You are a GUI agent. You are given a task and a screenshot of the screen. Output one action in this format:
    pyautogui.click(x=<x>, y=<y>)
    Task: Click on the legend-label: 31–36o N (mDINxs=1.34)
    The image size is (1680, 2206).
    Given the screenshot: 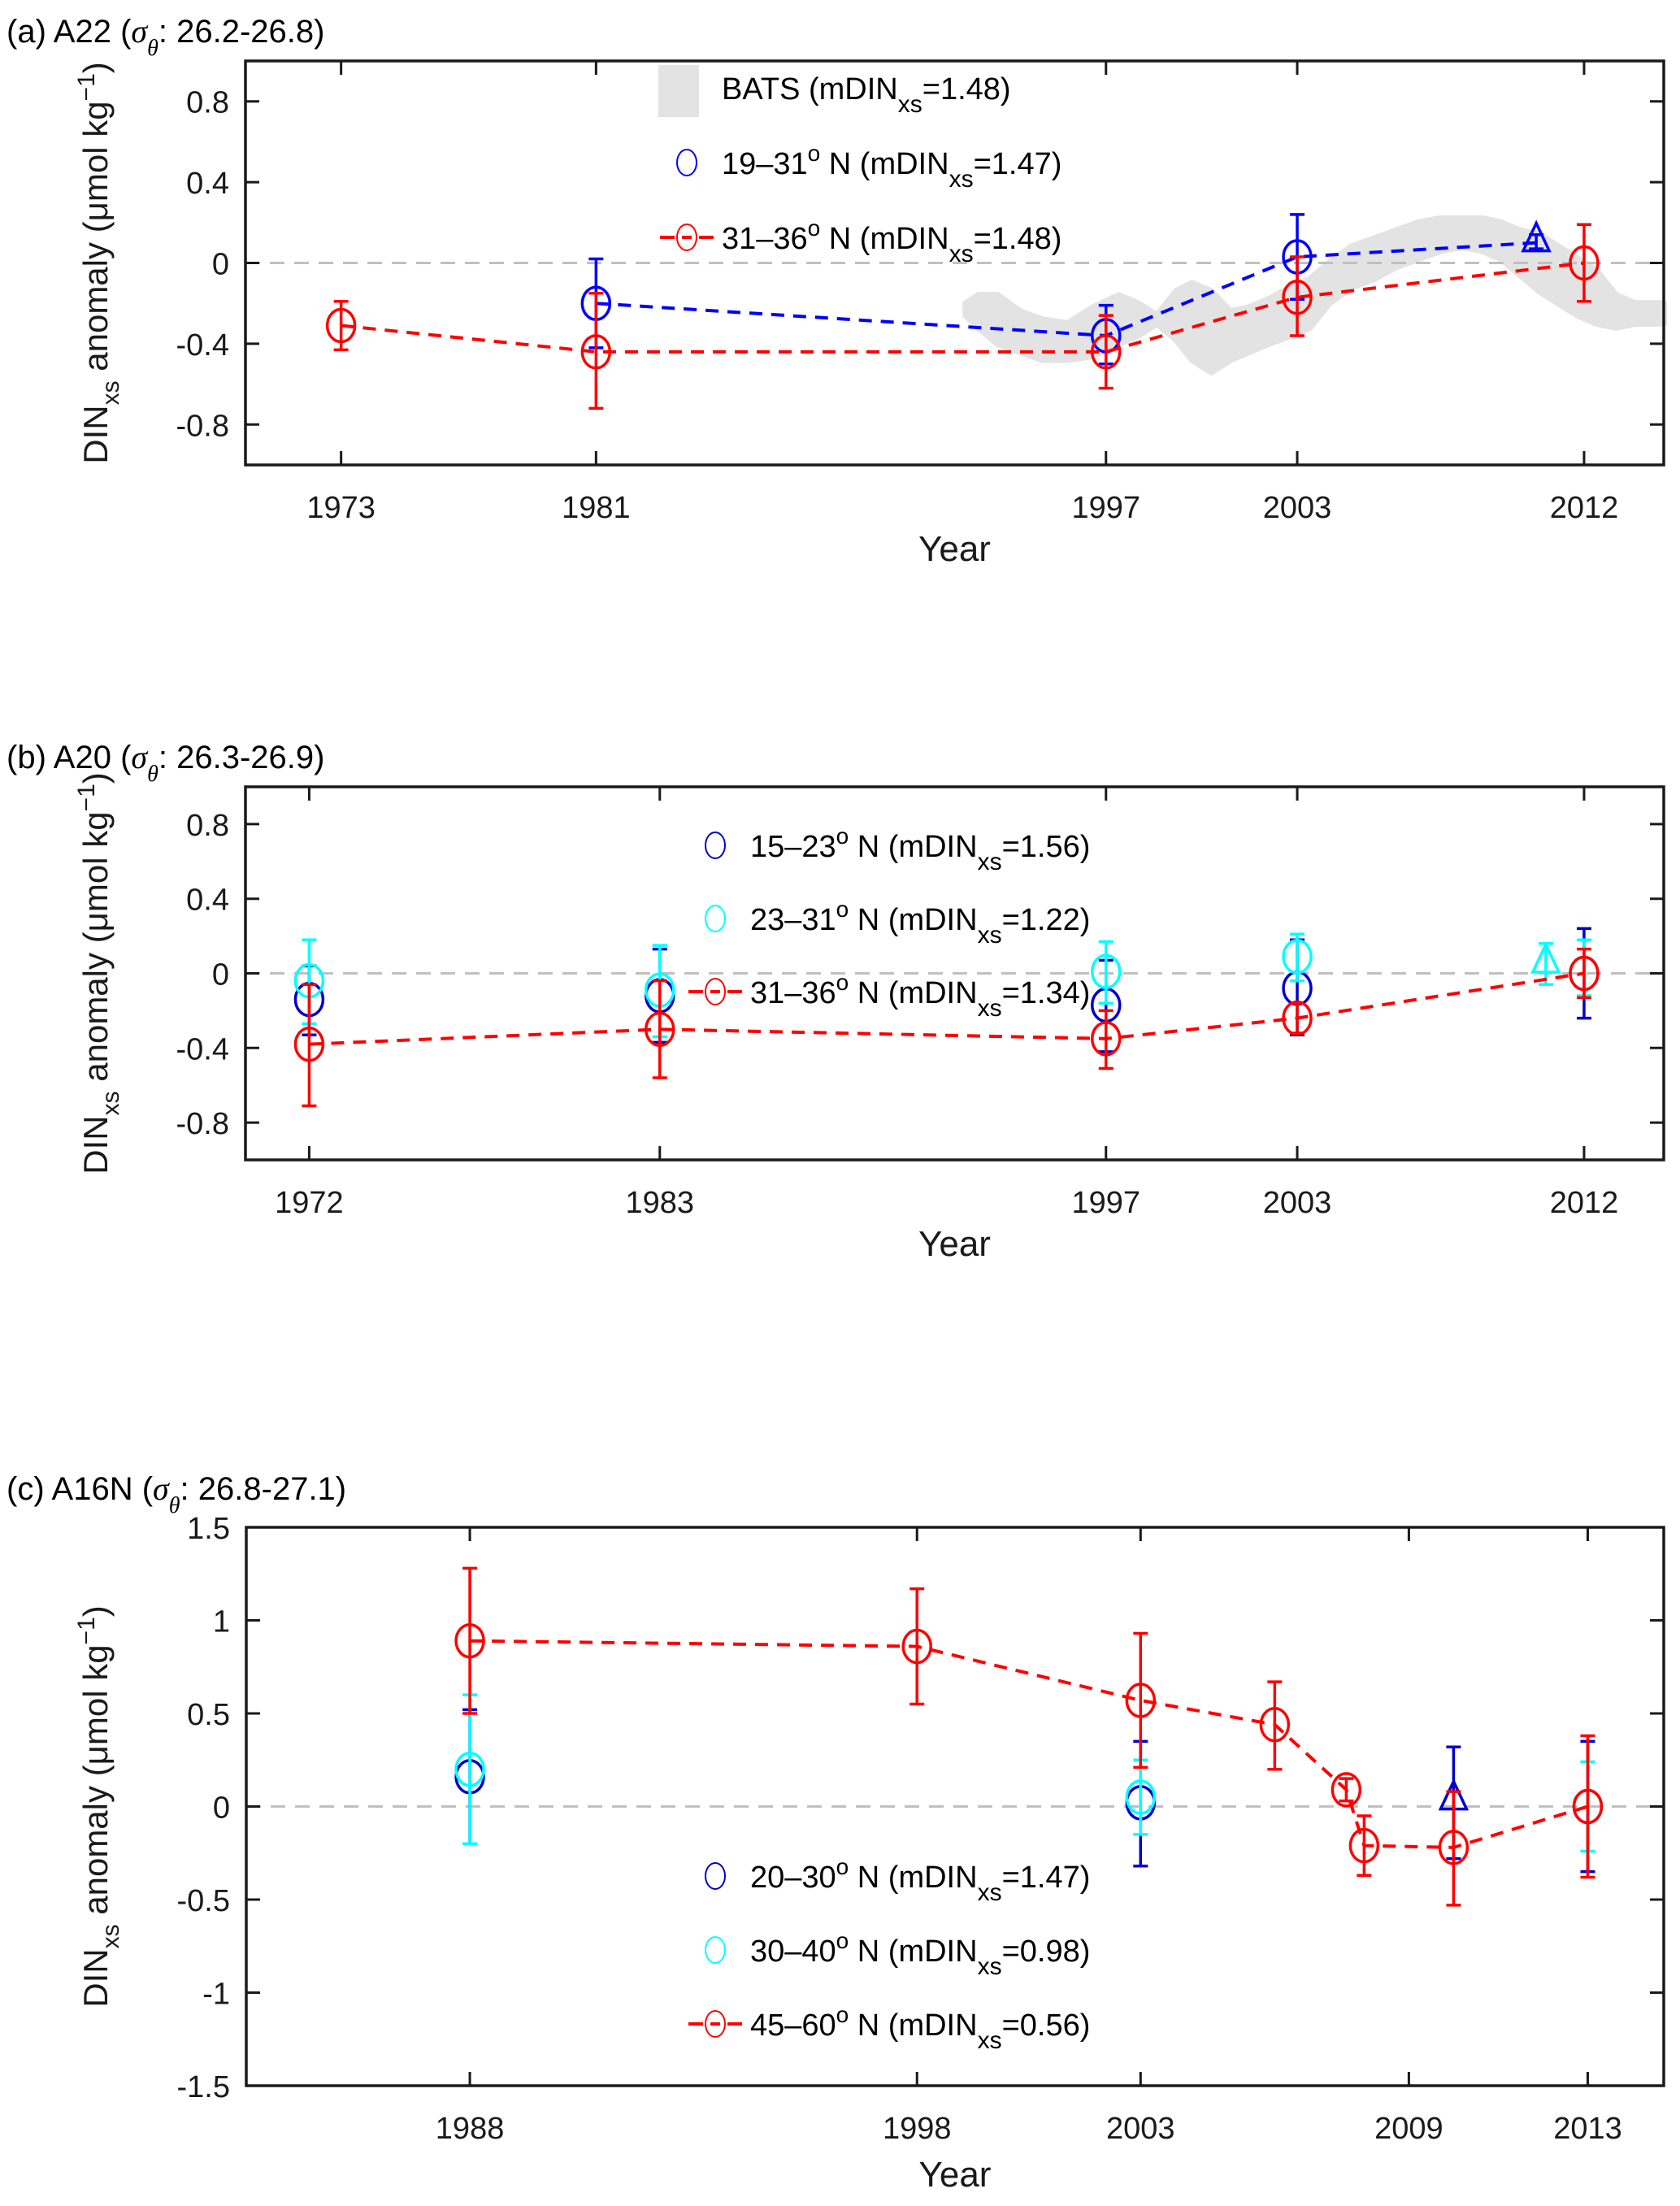 What is the action you would take?
    pyautogui.click(x=920, y=996)
    